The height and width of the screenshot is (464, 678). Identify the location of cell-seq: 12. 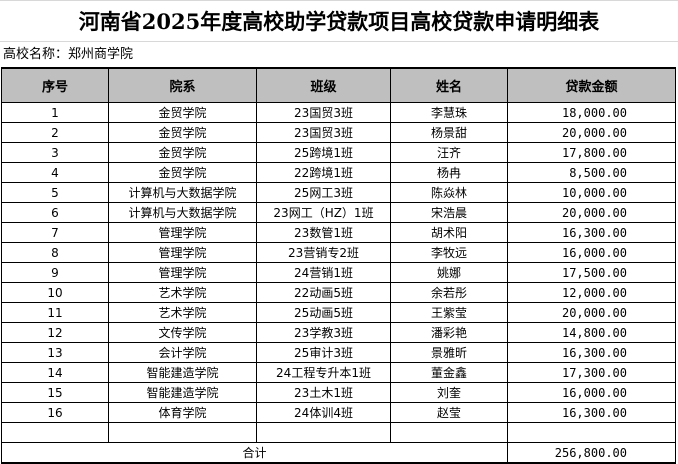
(55, 332).